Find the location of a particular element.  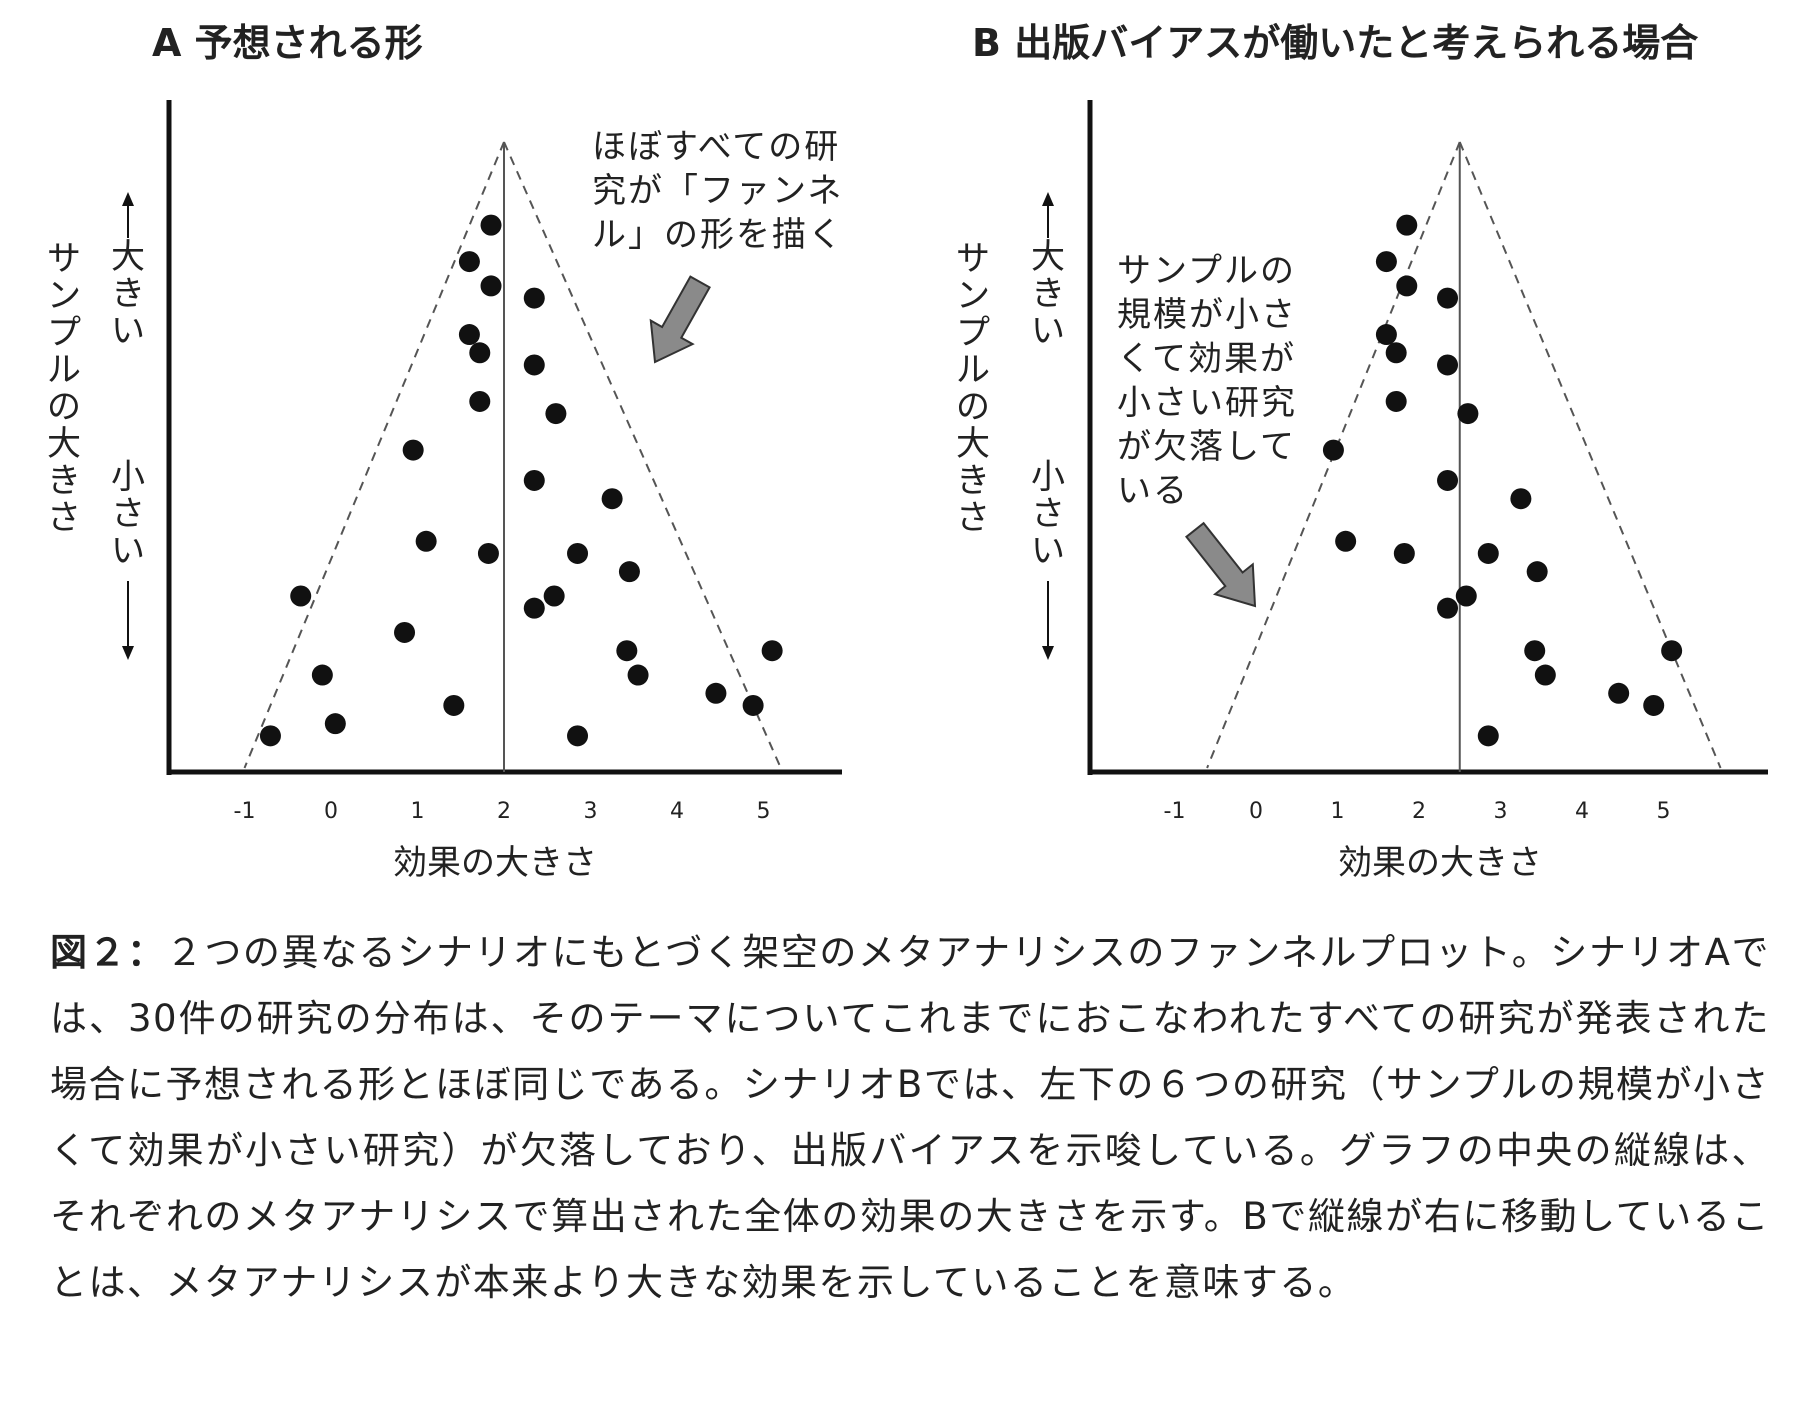

annotation-line: くて効果が is located at coordinates (1206, 359).